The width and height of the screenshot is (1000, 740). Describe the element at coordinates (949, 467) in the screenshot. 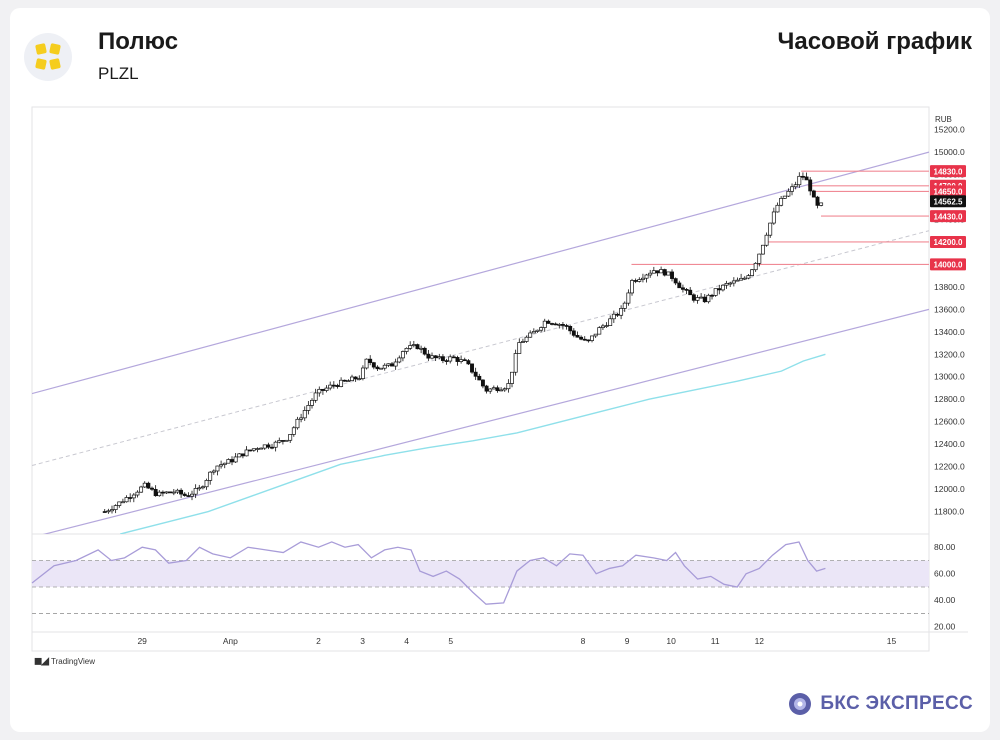

I see `y-tick-label: 12200.0` at that location.